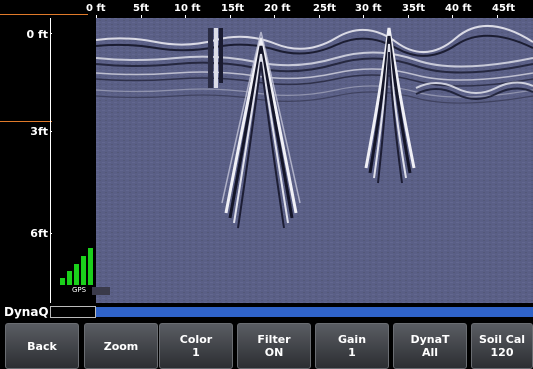  What do you see at coordinates (233, 8) in the screenshot?
I see `ruler-label-15: 15ft` at bounding box center [233, 8].